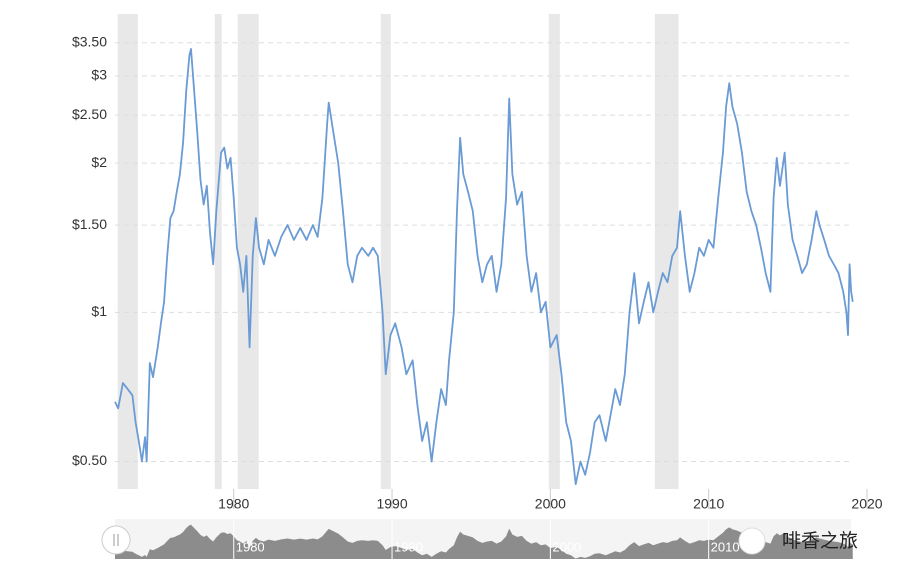 The image size is (897, 581). Describe the element at coordinates (820, 541) in the screenshot. I see `watermark: 啡香之旅` at that location.